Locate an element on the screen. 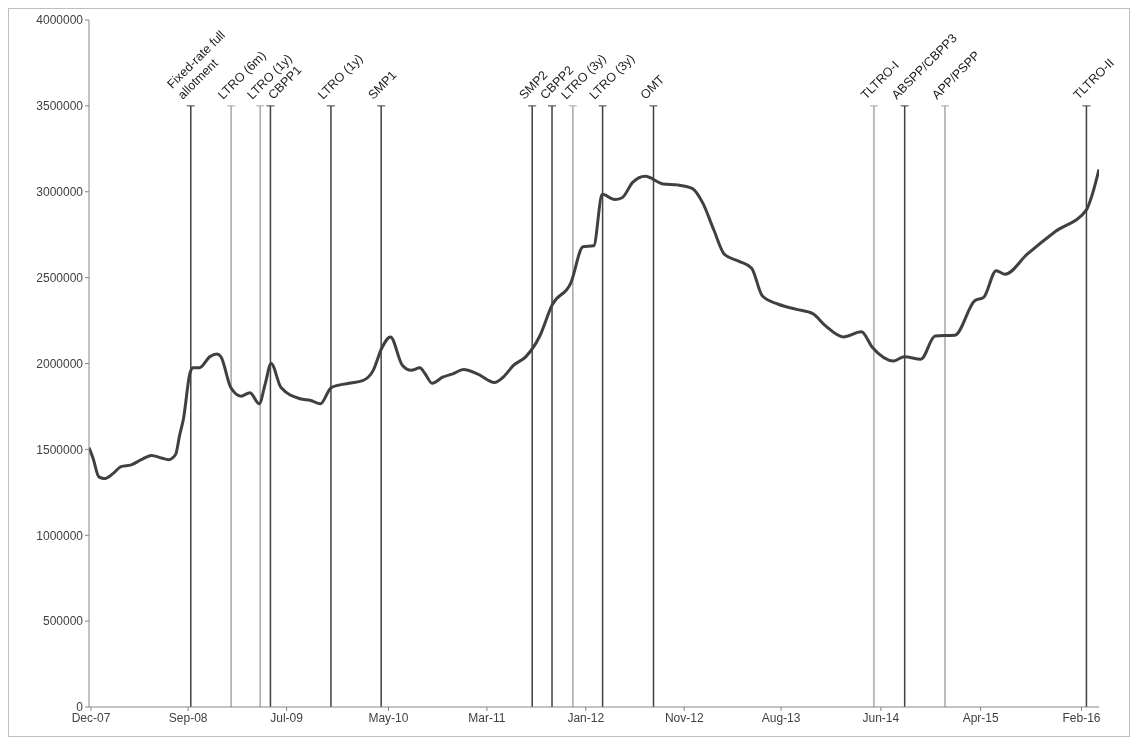 The width and height of the screenshot is (1138, 745). y-tick-label: 500000 is located at coordinates (63, 621).